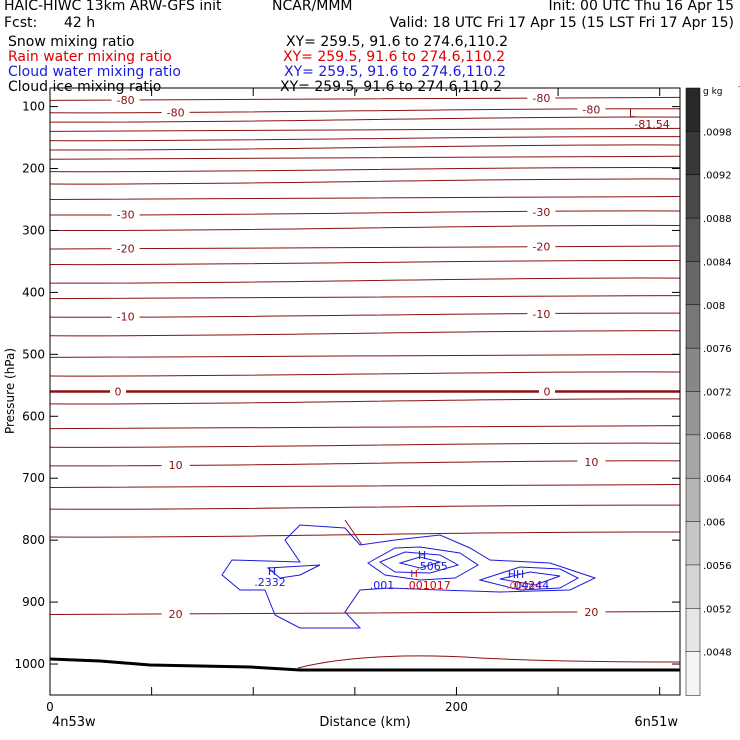 This screenshot has width=740, height=740. What do you see at coordinates (432, 566) in the screenshot?
I see `cloud-water-value: .5065` at bounding box center [432, 566].